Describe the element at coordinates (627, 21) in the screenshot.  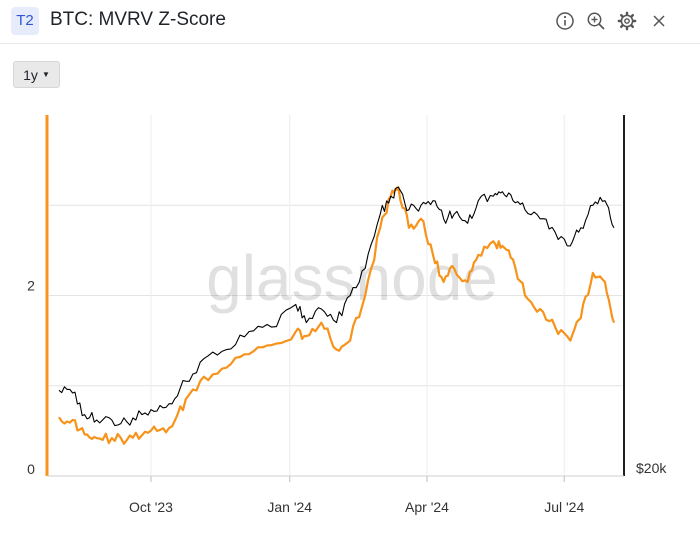
I see `gear-icon` at that location.